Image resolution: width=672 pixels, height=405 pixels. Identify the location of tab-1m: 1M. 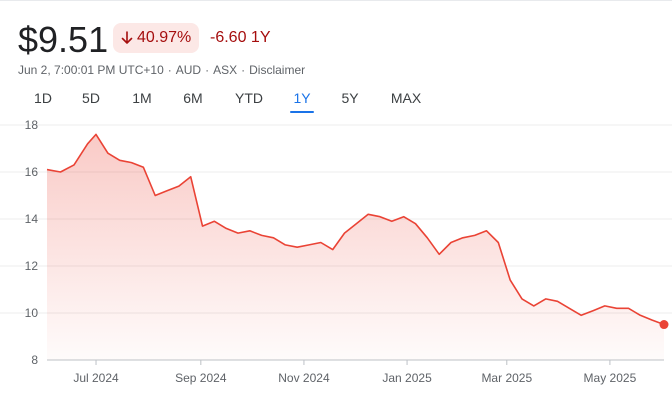
(142, 98).